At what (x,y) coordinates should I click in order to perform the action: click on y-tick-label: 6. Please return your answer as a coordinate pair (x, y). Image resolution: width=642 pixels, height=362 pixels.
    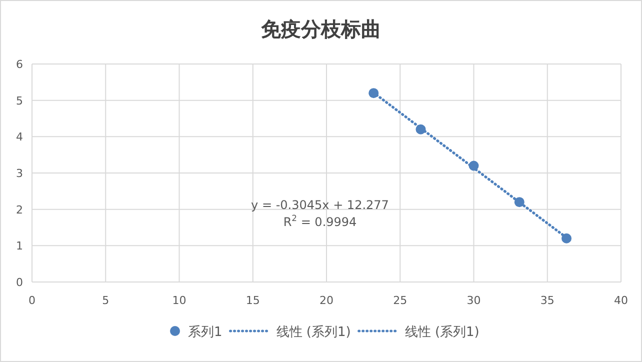
    Looking at the image, I should click on (19, 64).